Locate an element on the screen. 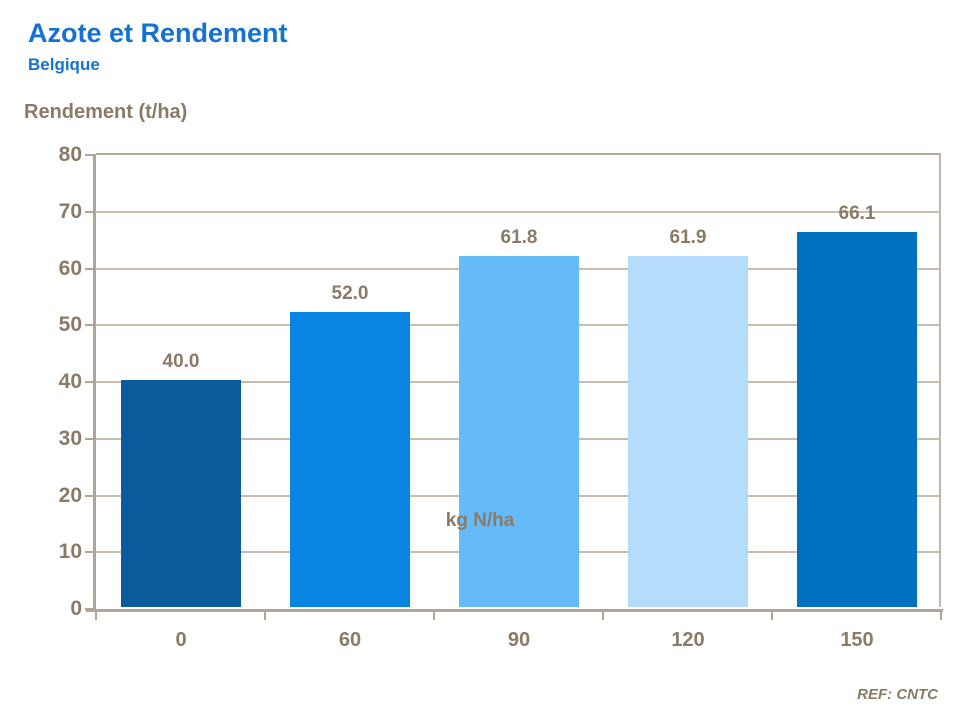 The width and height of the screenshot is (960, 720). x-category-label-0: 0 is located at coordinates (181, 640).